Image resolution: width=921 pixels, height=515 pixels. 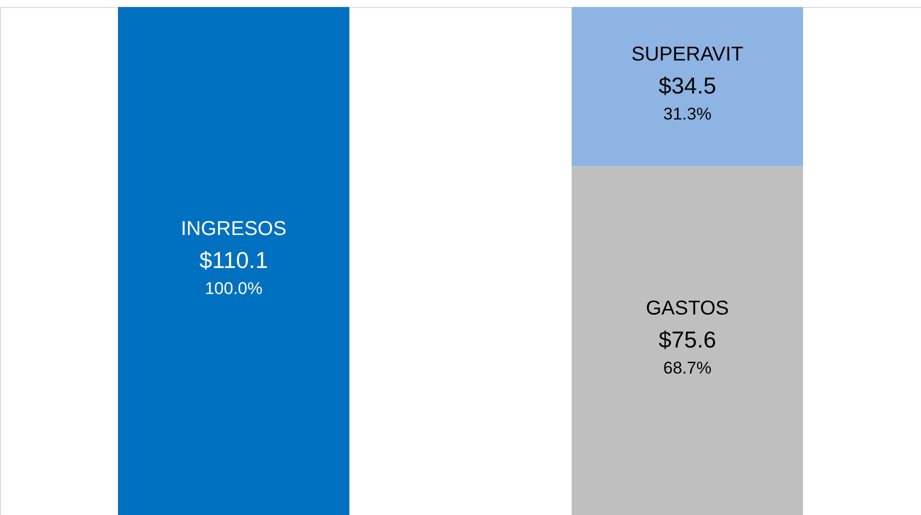 I want to click on series-label: INGRESOS, so click(x=233, y=229).